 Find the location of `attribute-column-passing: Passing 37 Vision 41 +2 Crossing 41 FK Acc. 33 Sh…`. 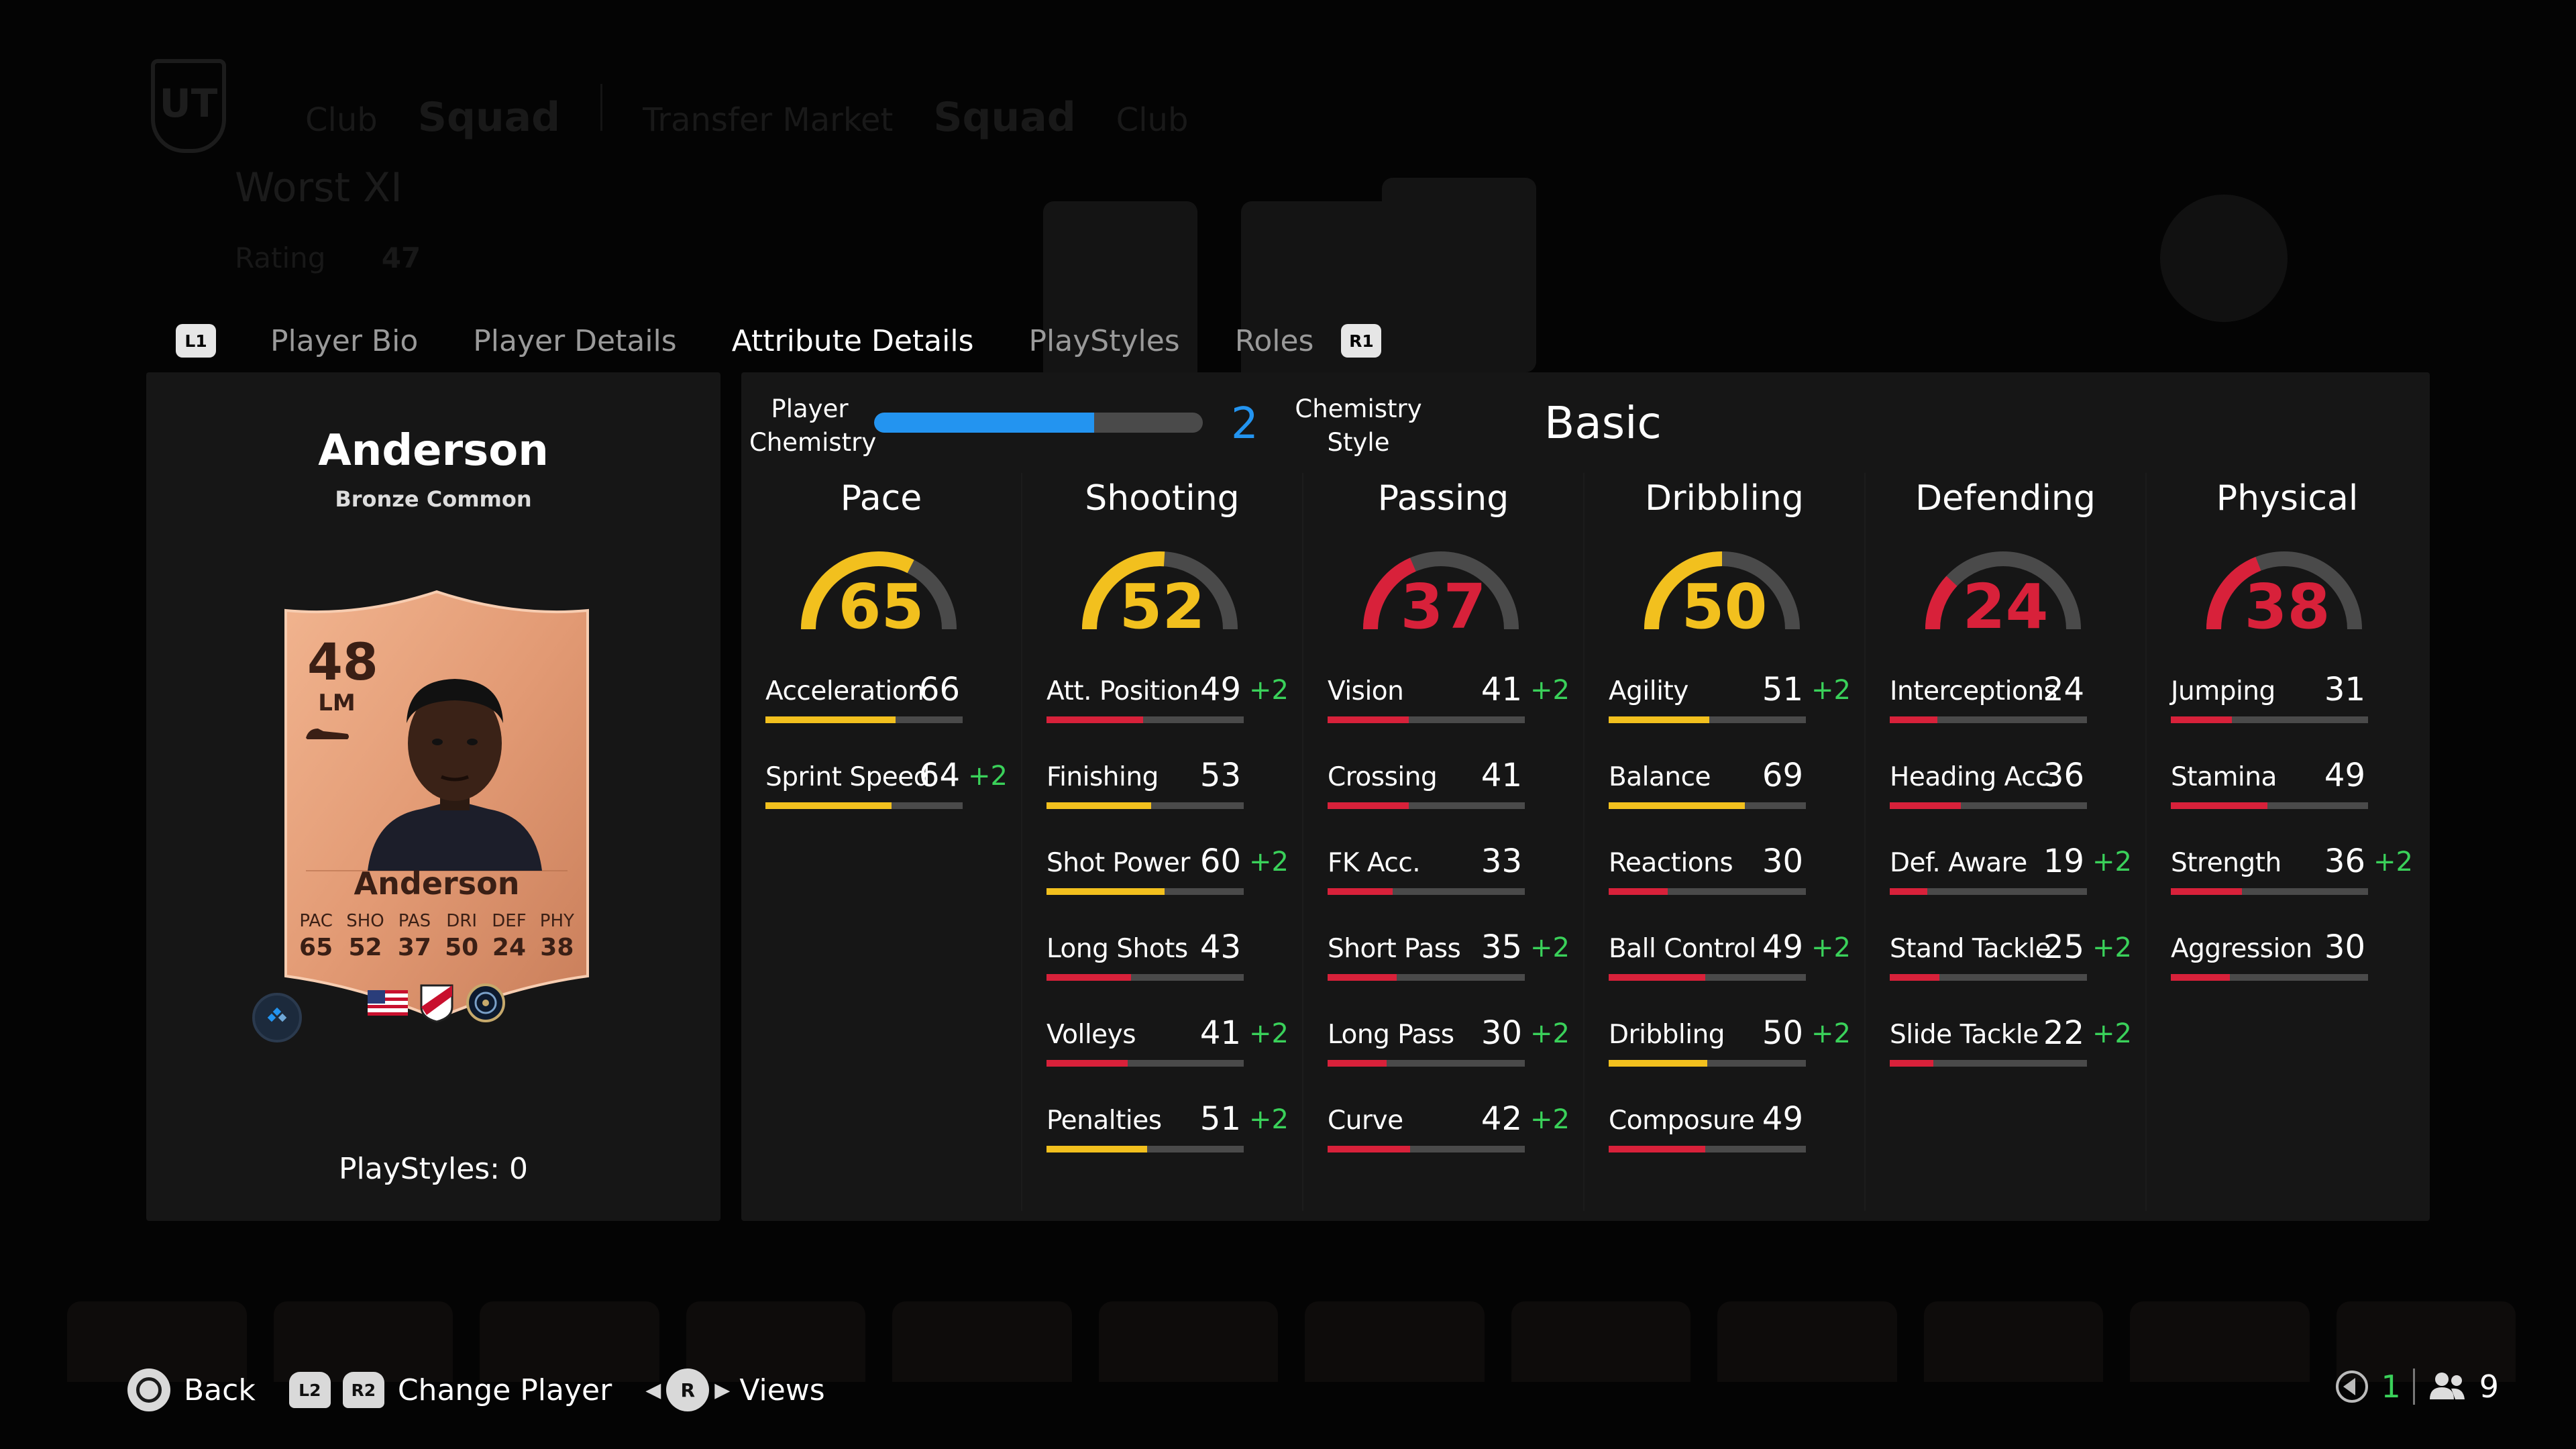

attribute-column-passing: Passing 37 Vision 41 +2 Crossing 41 FK Acc. 33 Sh… is located at coordinates (1444, 842).